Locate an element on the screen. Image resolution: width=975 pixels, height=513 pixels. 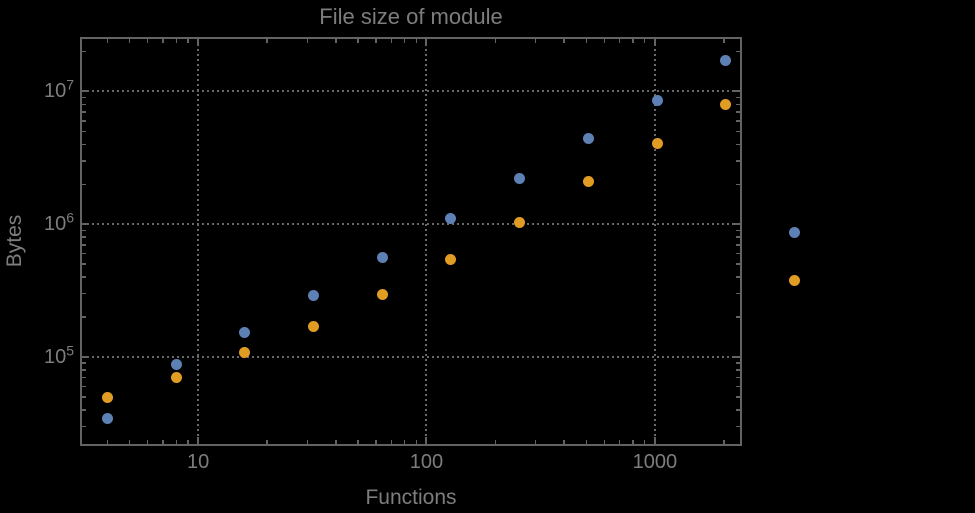
y-tick-label: 107 is located at coordinates (37, 91).